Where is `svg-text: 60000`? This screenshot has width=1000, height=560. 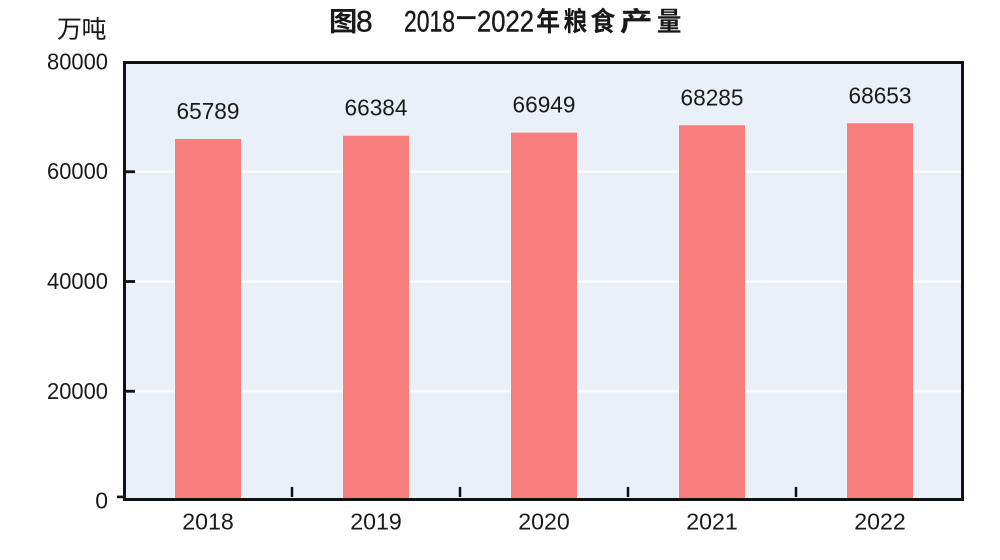
svg-text: 60000 is located at coordinates (77, 171).